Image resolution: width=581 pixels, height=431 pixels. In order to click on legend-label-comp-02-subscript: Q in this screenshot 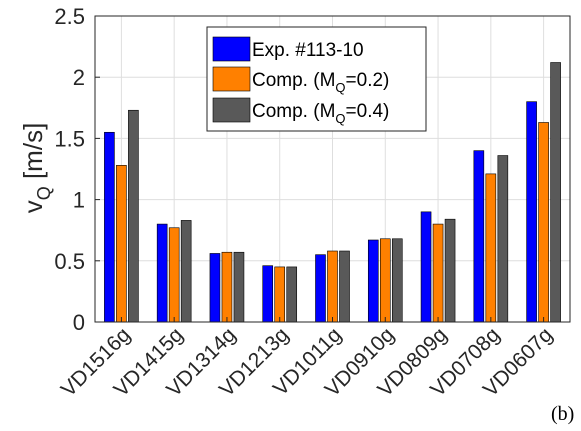, I will do `click(340, 87)`.